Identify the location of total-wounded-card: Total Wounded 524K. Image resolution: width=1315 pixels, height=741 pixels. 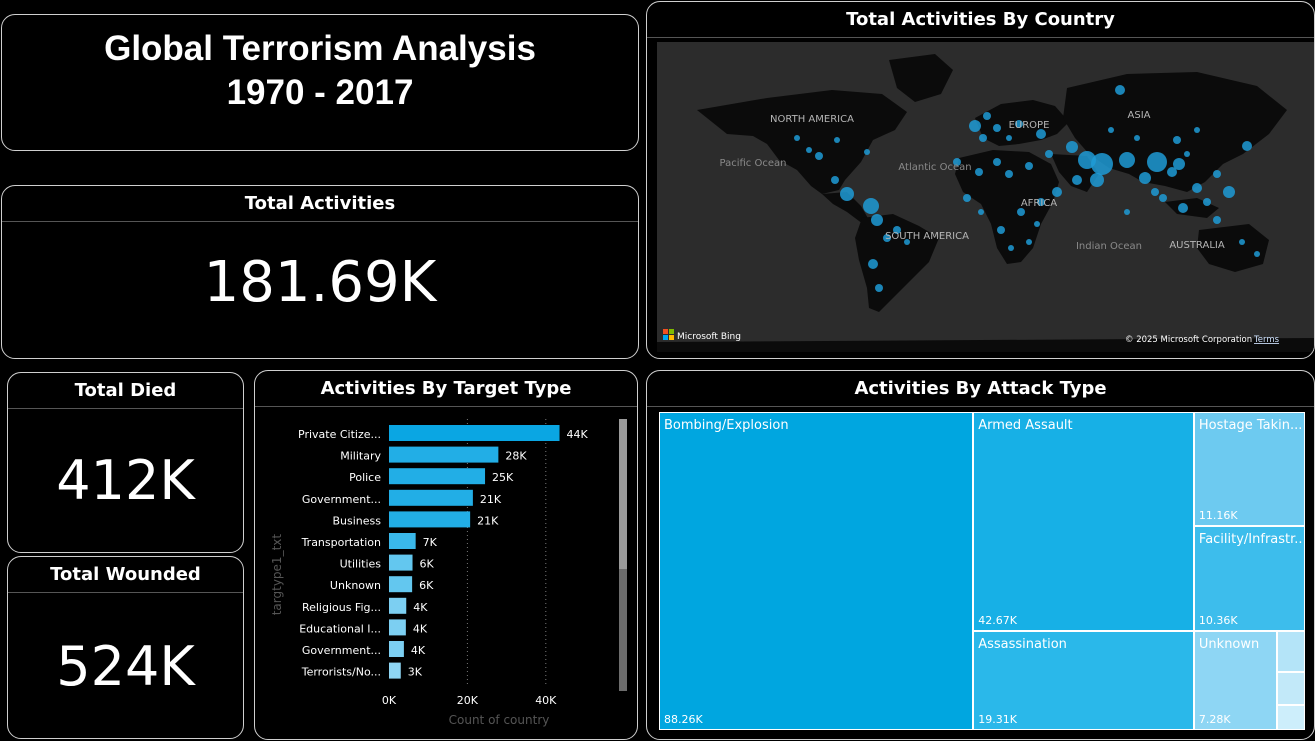
(125, 647).